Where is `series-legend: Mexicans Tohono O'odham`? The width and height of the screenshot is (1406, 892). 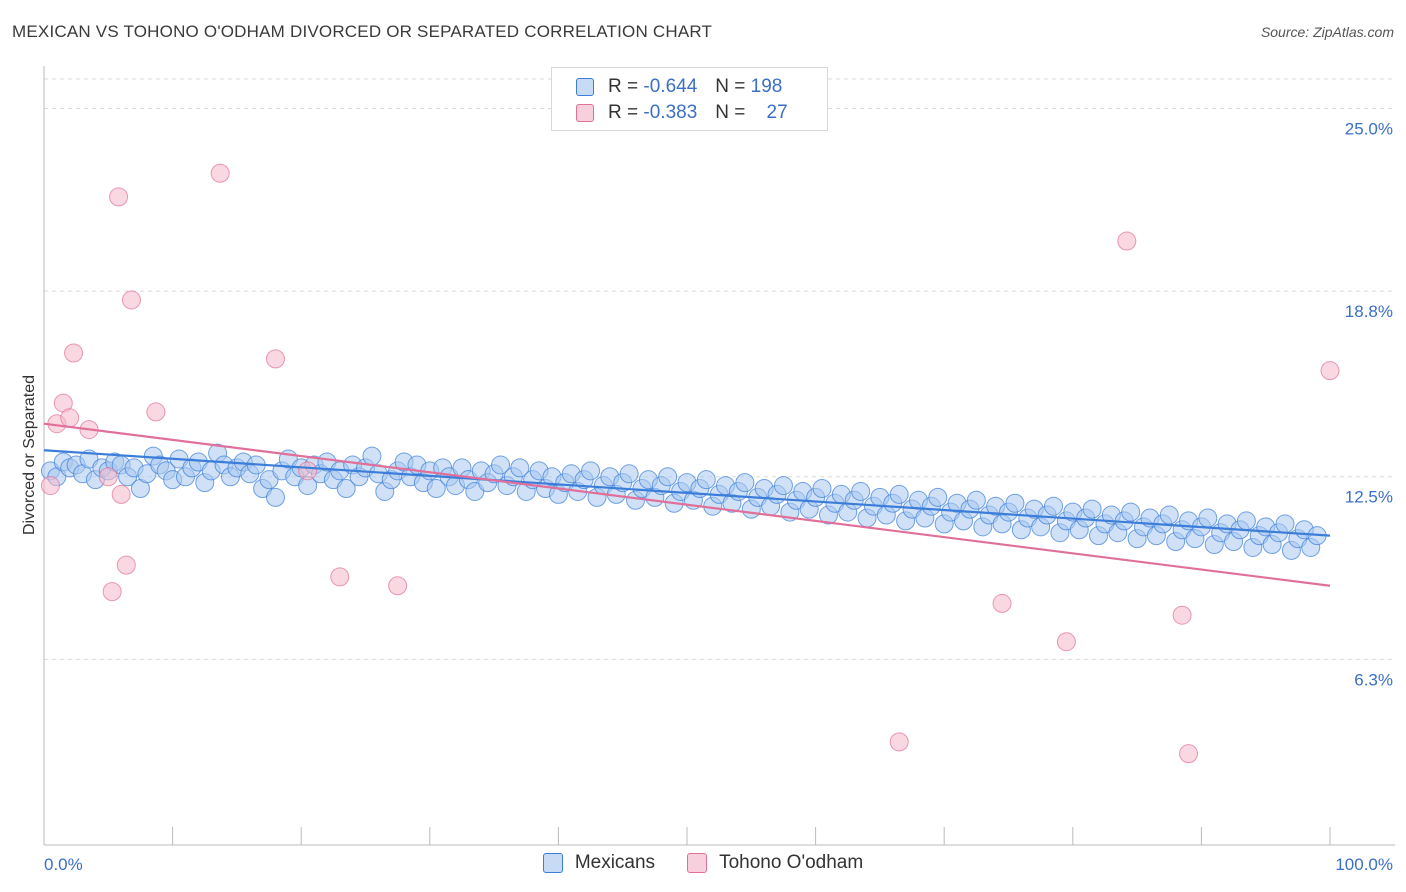 series-legend: Mexicans Tohono O'odham is located at coordinates (703, 863).